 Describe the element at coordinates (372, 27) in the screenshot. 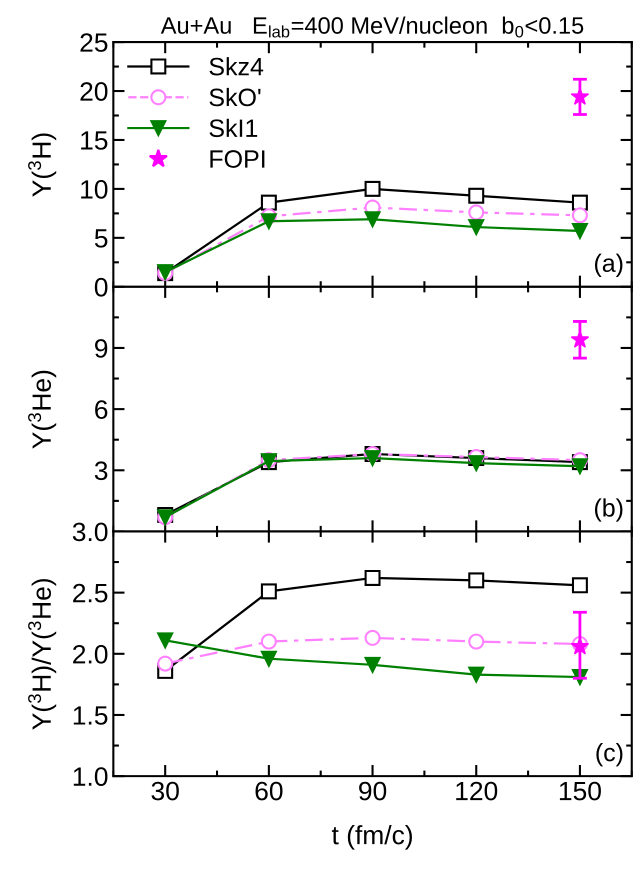

I see `chart-title: Au+Au E$_{lab}$=400 MeV/nucleon b$_{0}$<0.15` at that location.